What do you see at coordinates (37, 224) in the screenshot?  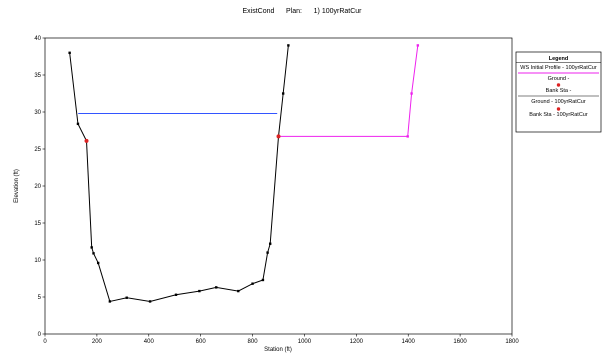 I see `y-tick-label: 15` at bounding box center [37, 224].